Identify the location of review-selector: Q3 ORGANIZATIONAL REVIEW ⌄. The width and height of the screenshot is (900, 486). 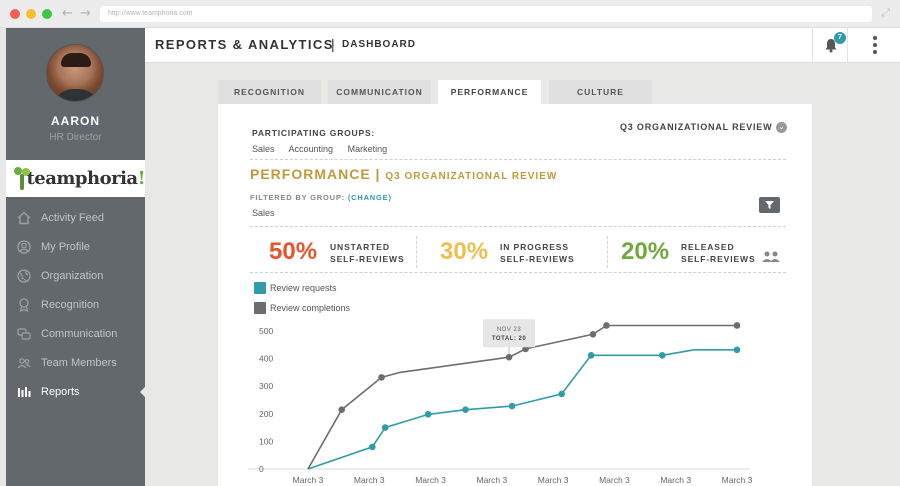
(704, 128).